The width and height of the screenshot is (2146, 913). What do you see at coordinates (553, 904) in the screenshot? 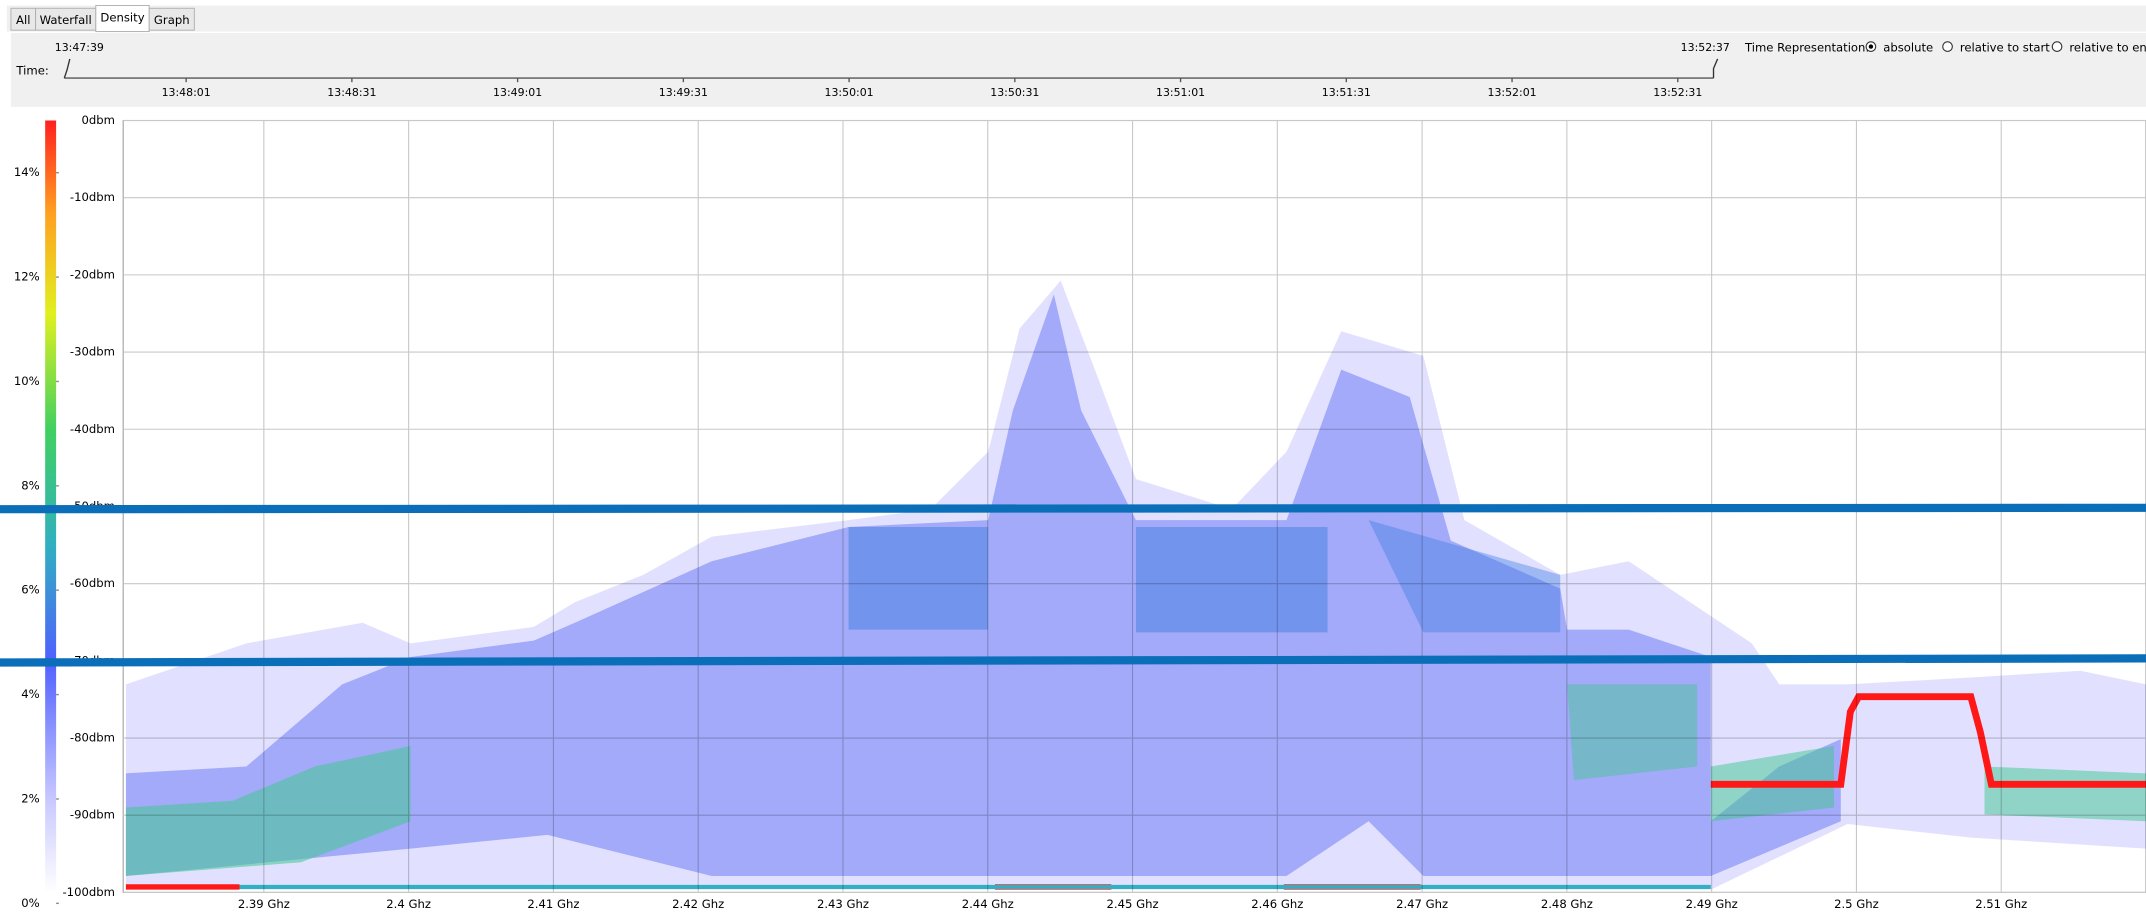
I see `x-tick-label: 2.41 Ghz` at bounding box center [553, 904].